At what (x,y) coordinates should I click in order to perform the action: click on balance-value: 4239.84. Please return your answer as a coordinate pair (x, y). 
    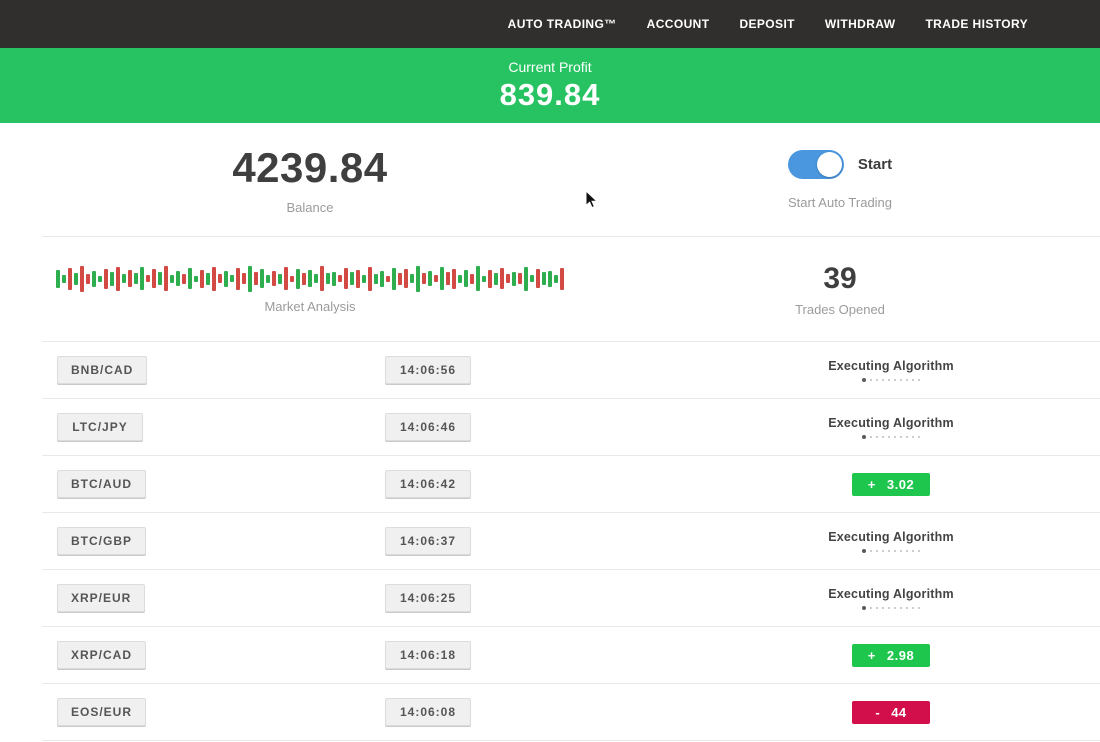
    Looking at the image, I should click on (310, 167).